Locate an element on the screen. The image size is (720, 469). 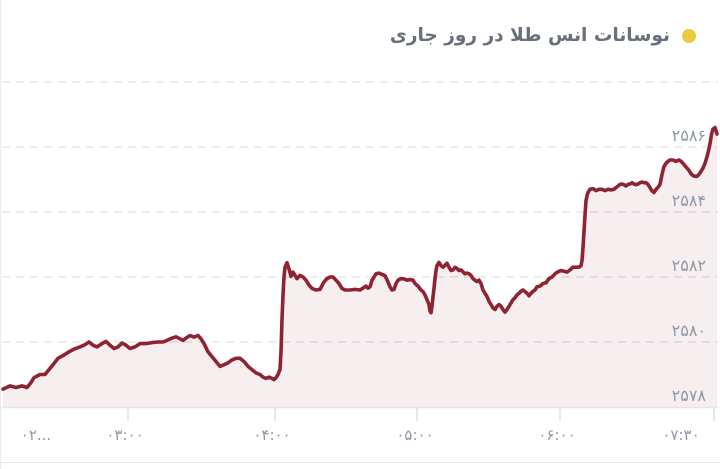
y-axis-label: ۲۵۸۴ is located at coordinates (689, 200).